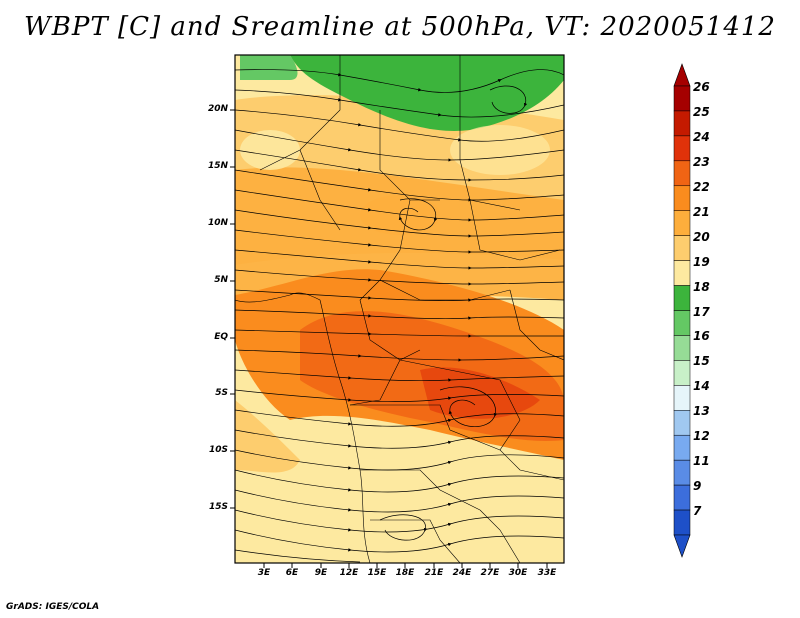  What do you see at coordinates (221, 280) in the screenshot?
I see `lat-label-5n: 5N` at bounding box center [221, 280].